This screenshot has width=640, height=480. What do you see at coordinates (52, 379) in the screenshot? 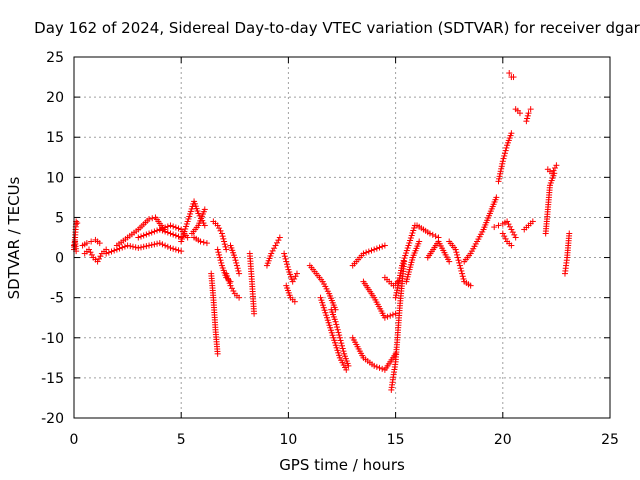
I see `y-tick-label: -15` at bounding box center [52, 379].